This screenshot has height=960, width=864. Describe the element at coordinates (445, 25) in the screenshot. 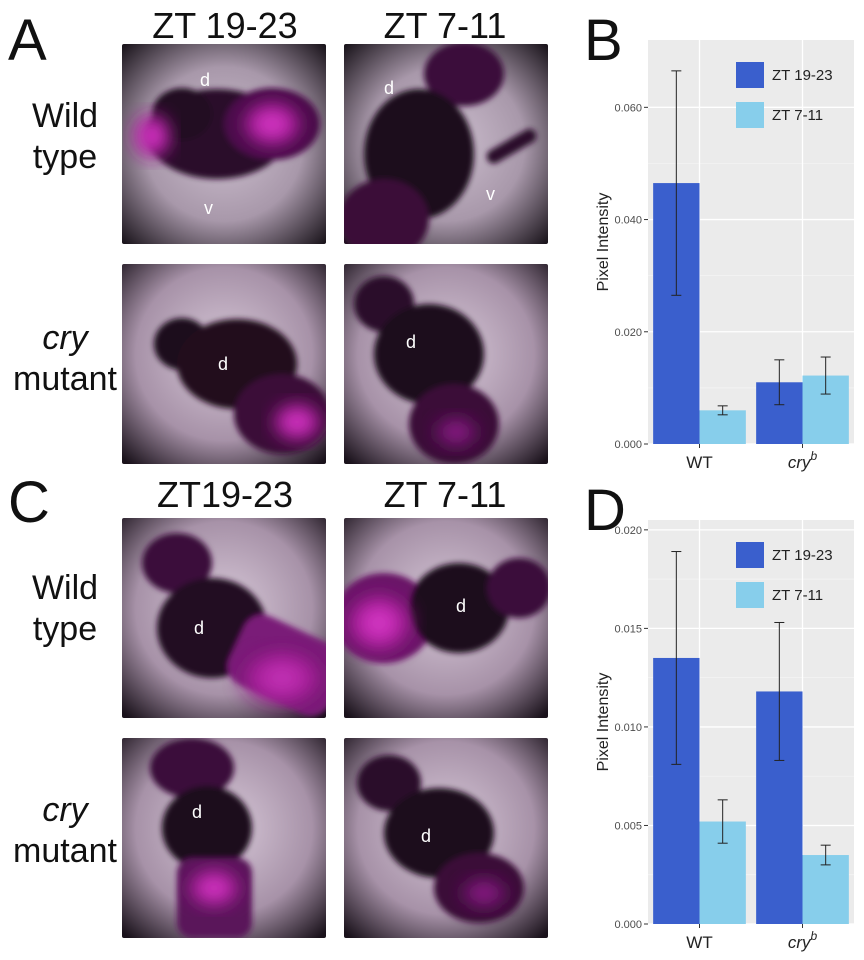

I see `top-column-header-zt7: ZT 7-11` at that location.